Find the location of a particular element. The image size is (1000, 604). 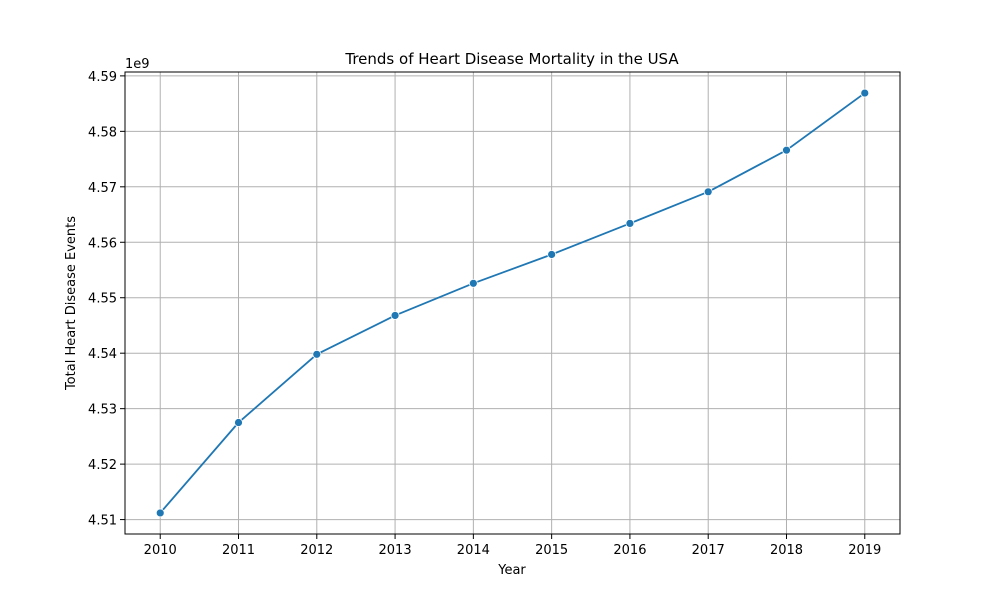

x-tick-label: 2010 is located at coordinates (160, 550).